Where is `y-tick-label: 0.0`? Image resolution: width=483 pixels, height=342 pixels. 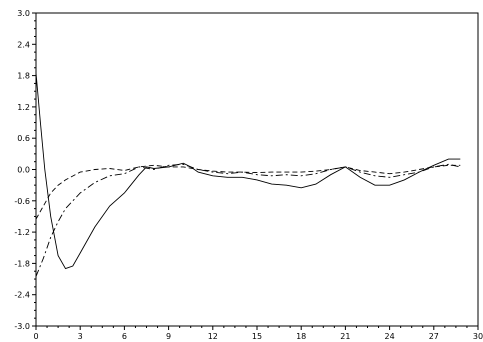 y-tick-label: 0.0 is located at coordinates (23, 170).